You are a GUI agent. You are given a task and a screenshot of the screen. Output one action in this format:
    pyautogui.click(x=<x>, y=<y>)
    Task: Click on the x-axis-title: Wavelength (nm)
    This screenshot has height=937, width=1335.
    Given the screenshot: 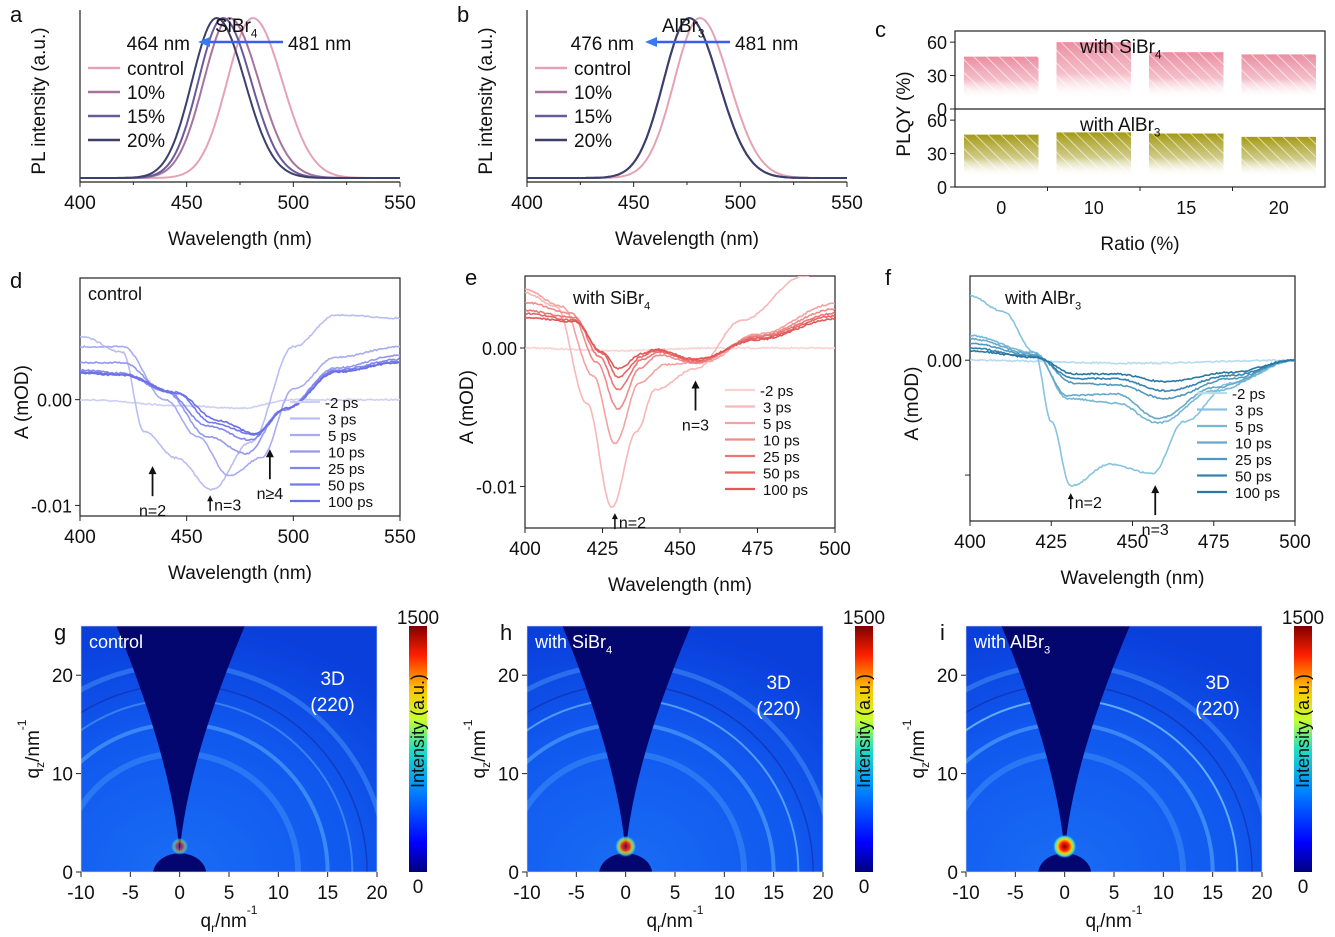 What is the action you would take?
    pyautogui.click(x=680, y=585)
    